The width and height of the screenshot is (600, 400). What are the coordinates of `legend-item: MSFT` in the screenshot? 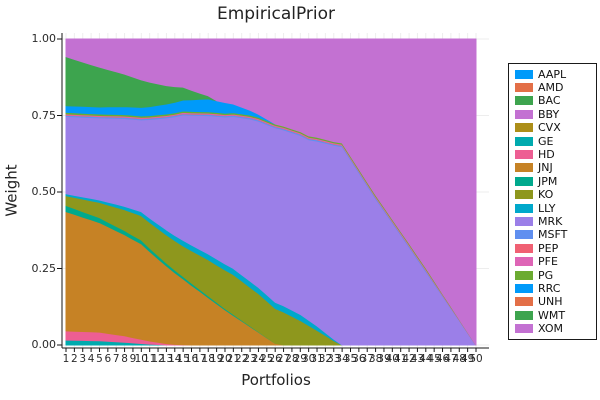 It's located at (554, 235).